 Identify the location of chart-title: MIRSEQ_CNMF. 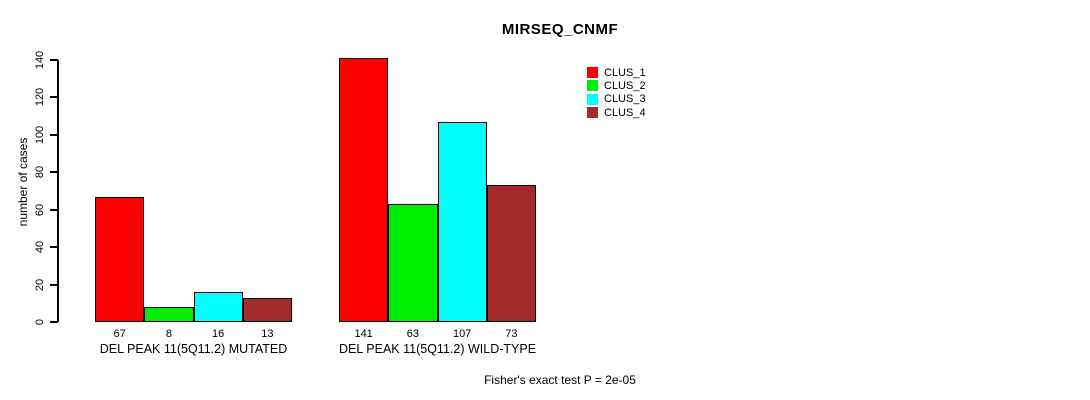
(560, 29).